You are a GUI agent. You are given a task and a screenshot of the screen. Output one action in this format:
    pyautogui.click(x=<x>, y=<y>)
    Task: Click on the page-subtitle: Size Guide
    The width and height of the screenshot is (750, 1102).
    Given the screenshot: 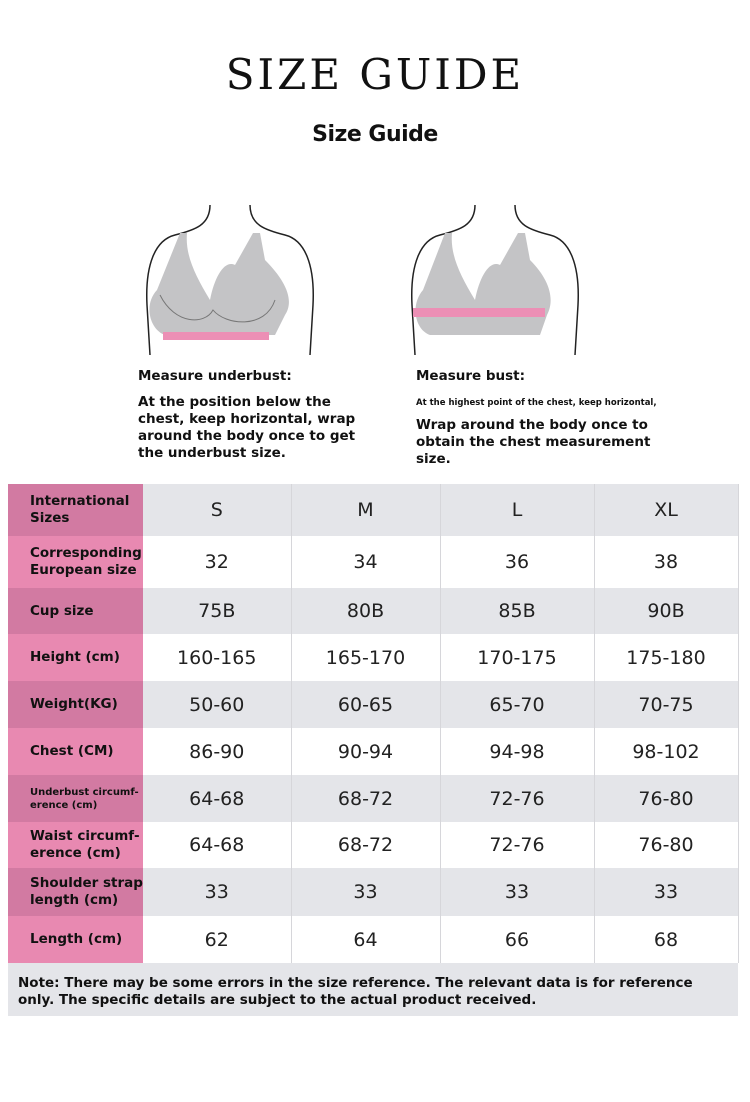 What is the action you would take?
    pyautogui.click(x=375, y=134)
    